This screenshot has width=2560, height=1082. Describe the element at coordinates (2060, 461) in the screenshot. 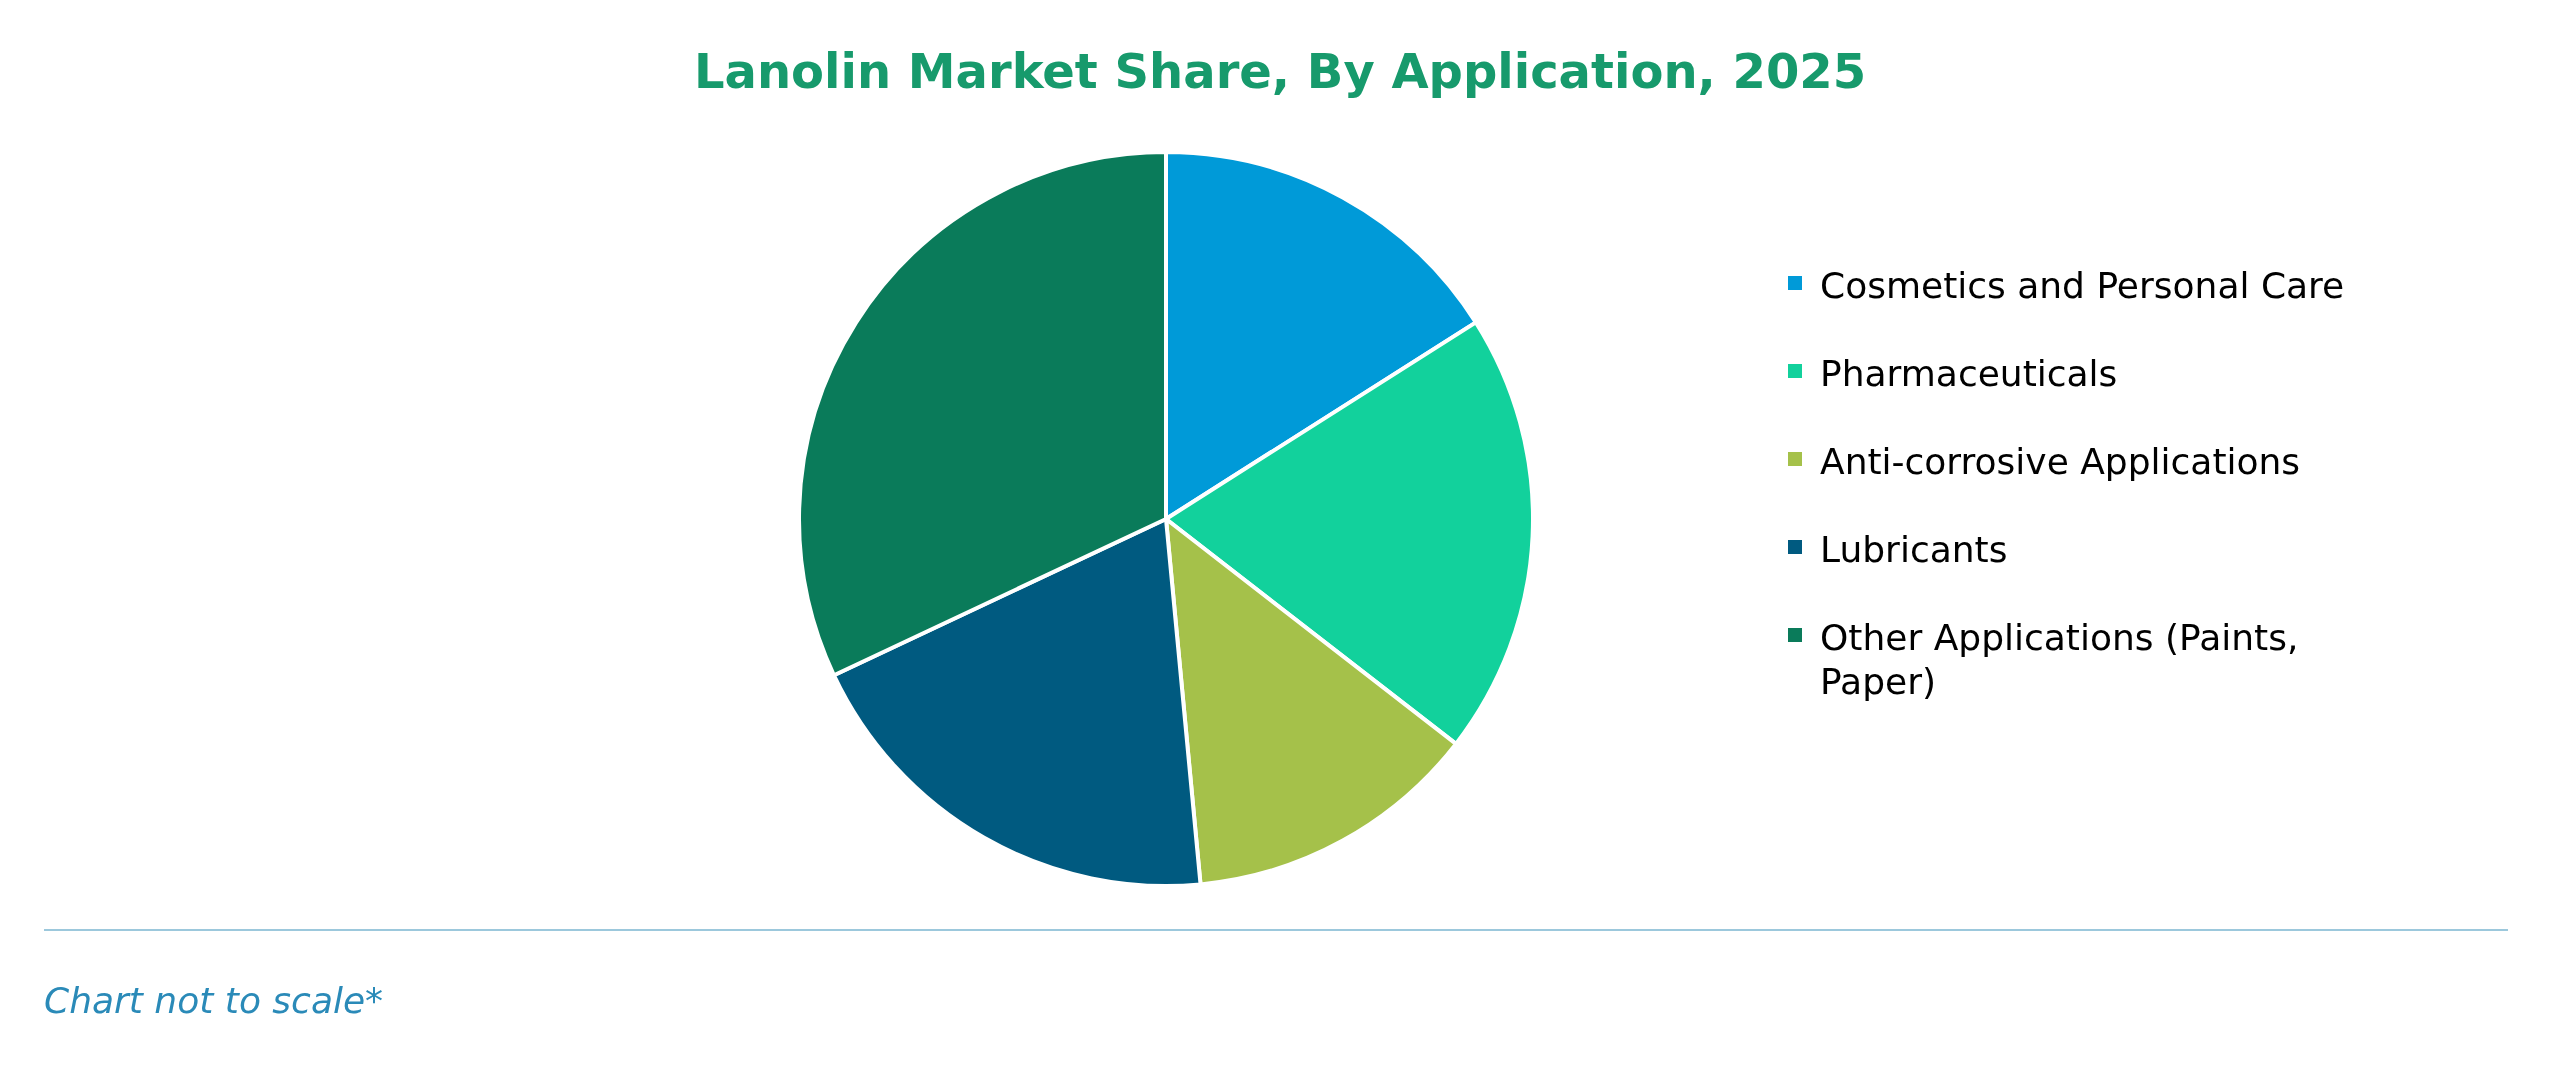

I see `legend-label: Anti-corrosive Applications` at that location.